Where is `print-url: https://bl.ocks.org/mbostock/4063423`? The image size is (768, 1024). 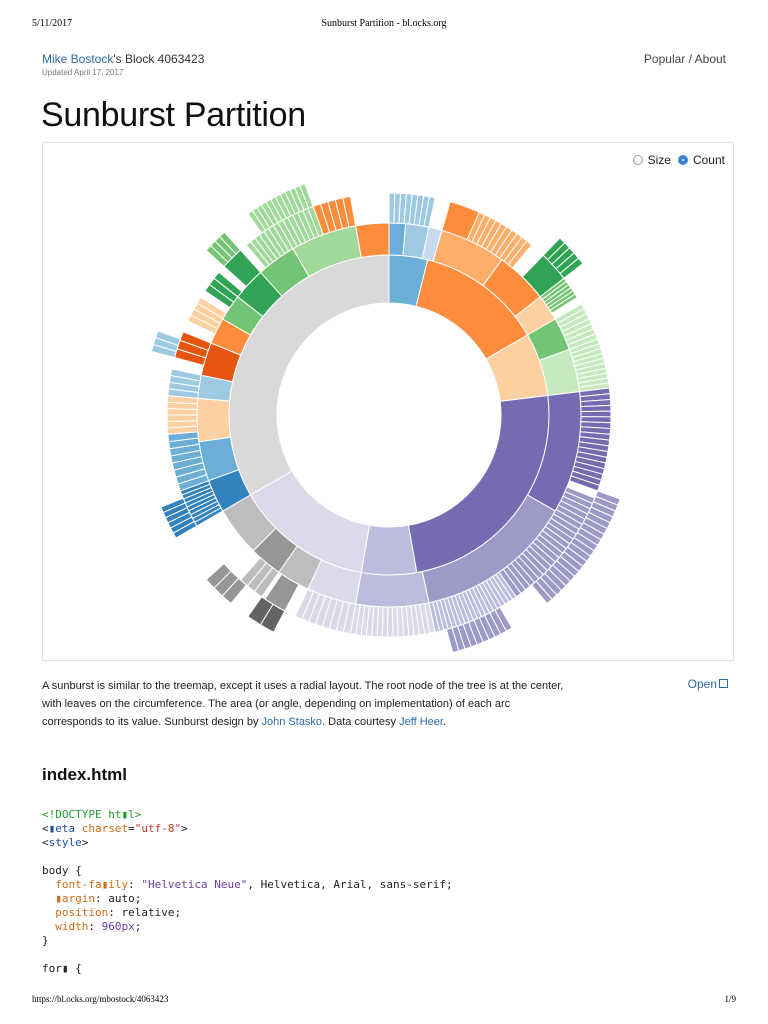 print-url: https://bl.ocks.org/mbostock/4063423 is located at coordinates (100, 999).